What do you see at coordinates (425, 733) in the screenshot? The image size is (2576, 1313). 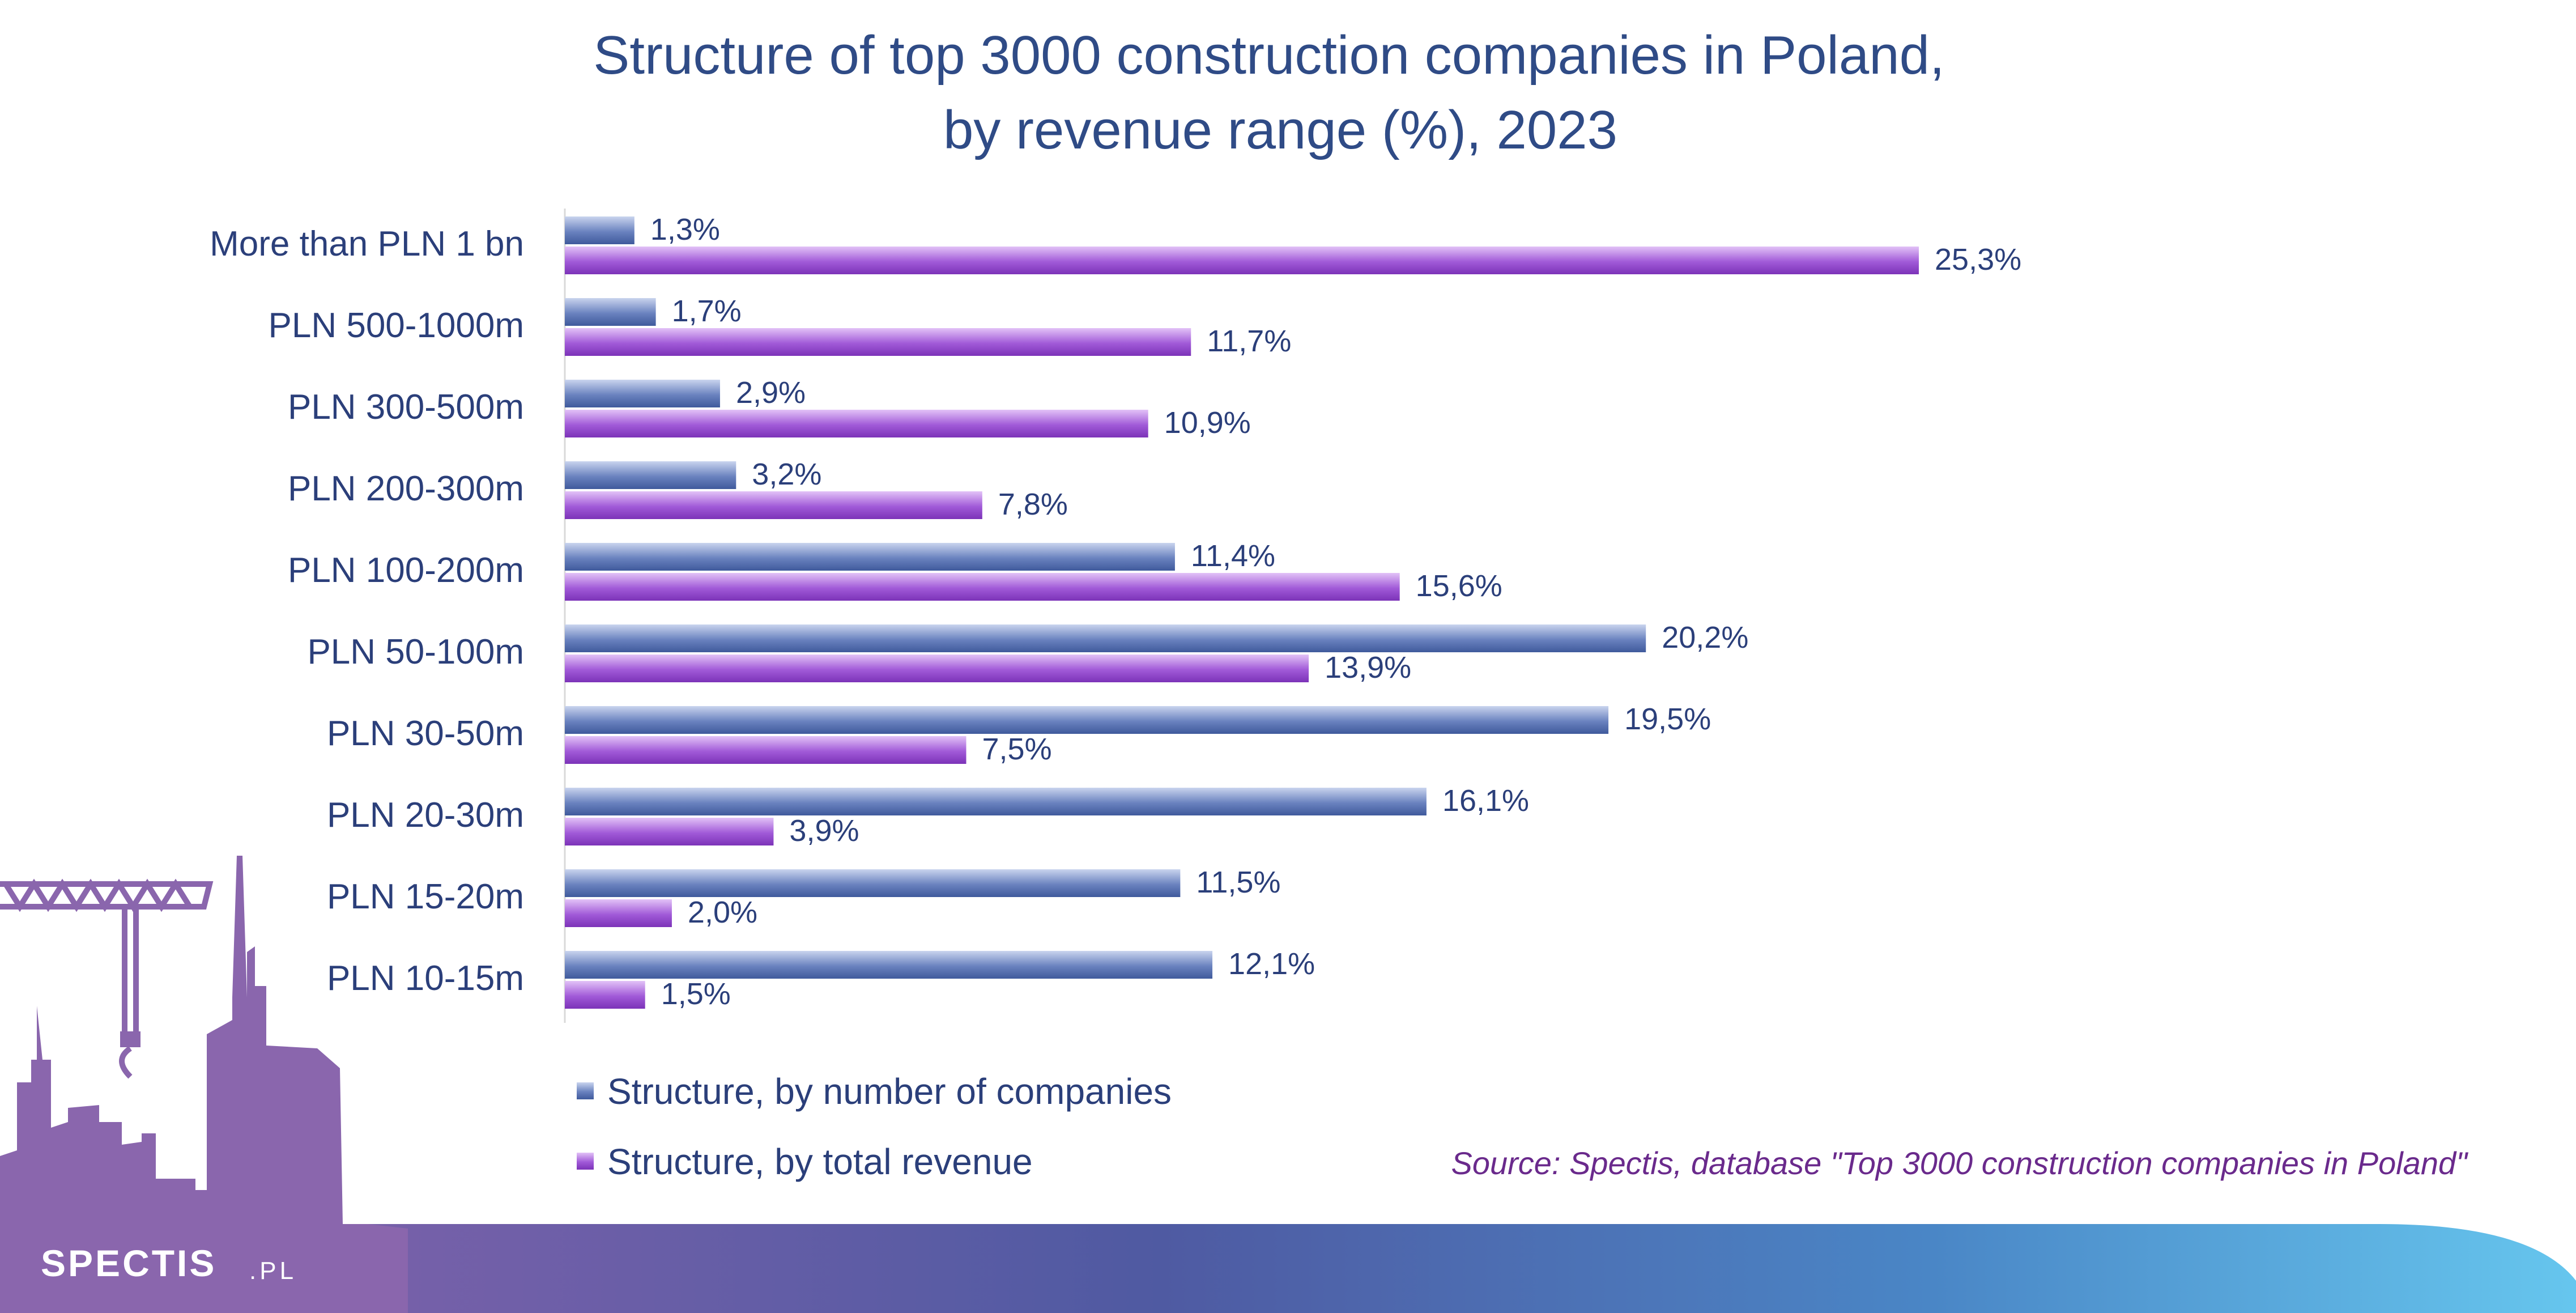 I see `category-label: PLN 30-50m` at bounding box center [425, 733].